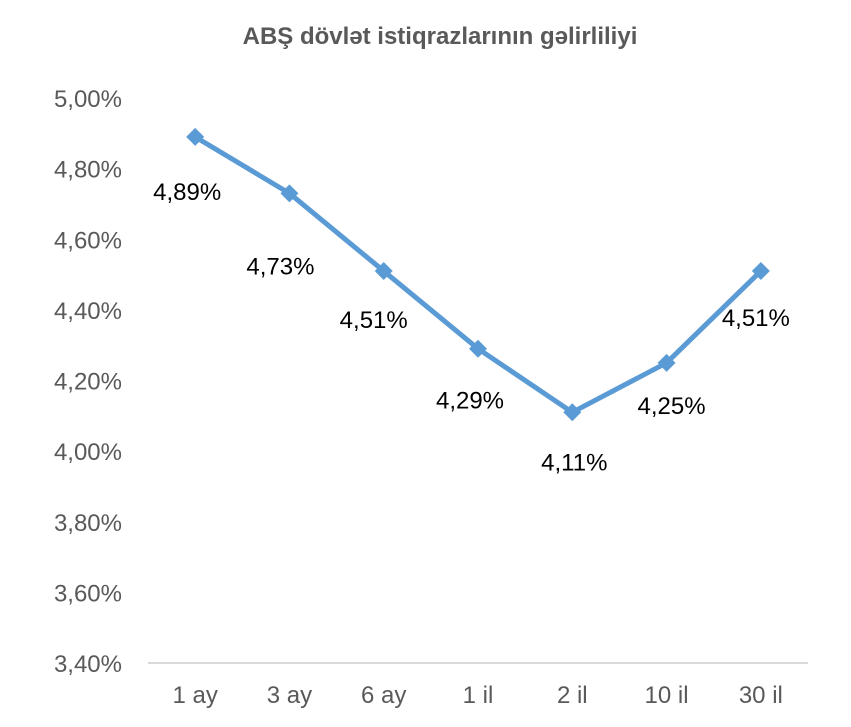  Describe the element at coordinates (470, 401) in the screenshot. I see `data-label: 4,29%` at that location.